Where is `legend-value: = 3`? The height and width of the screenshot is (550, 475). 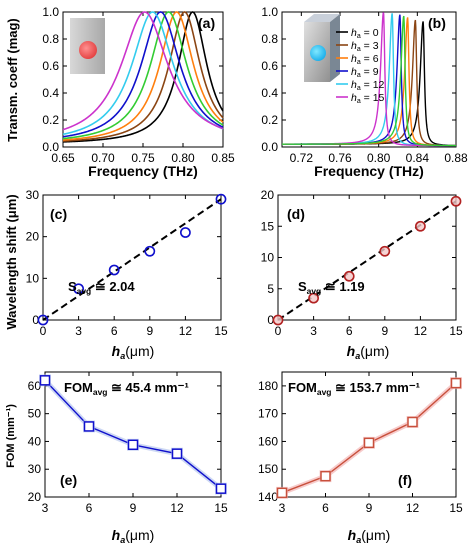 legend-value: = 3 is located at coordinates (370, 46).